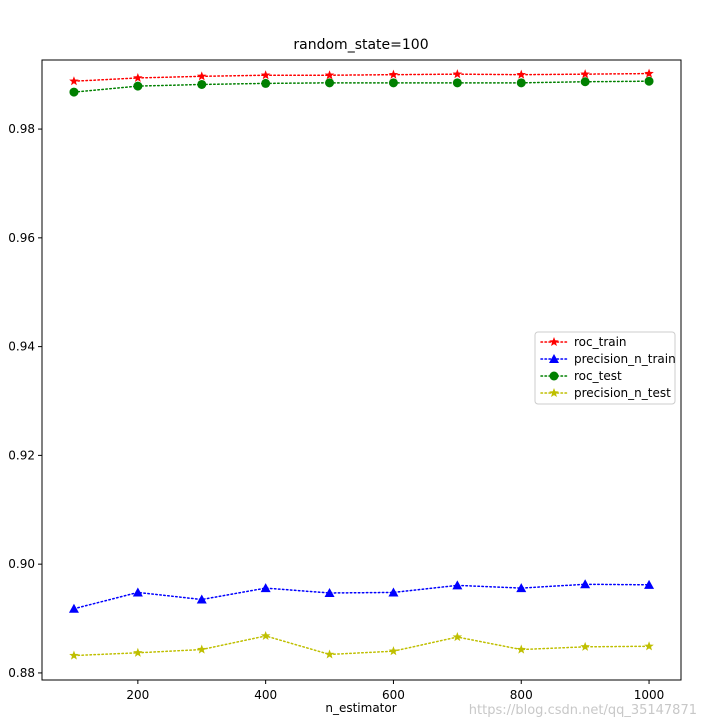  What do you see at coordinates (622, 393) in the screenshot?
I see `legend-label-precision_n_test: precision_n_test` at bounding box center [622, 393].